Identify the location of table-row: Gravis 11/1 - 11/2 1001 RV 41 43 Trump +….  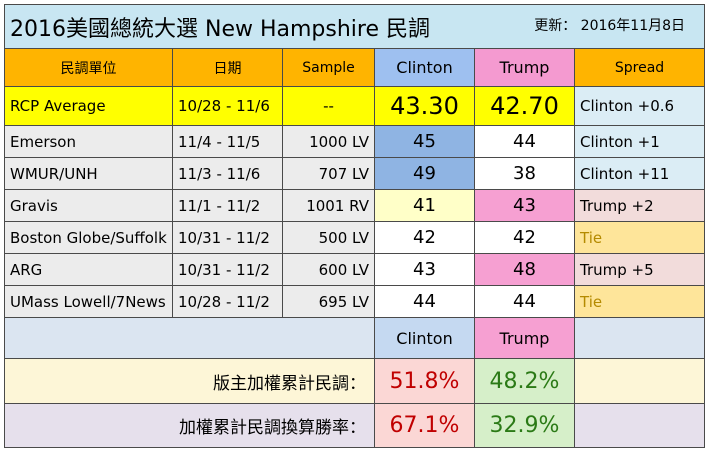
(355, 205).